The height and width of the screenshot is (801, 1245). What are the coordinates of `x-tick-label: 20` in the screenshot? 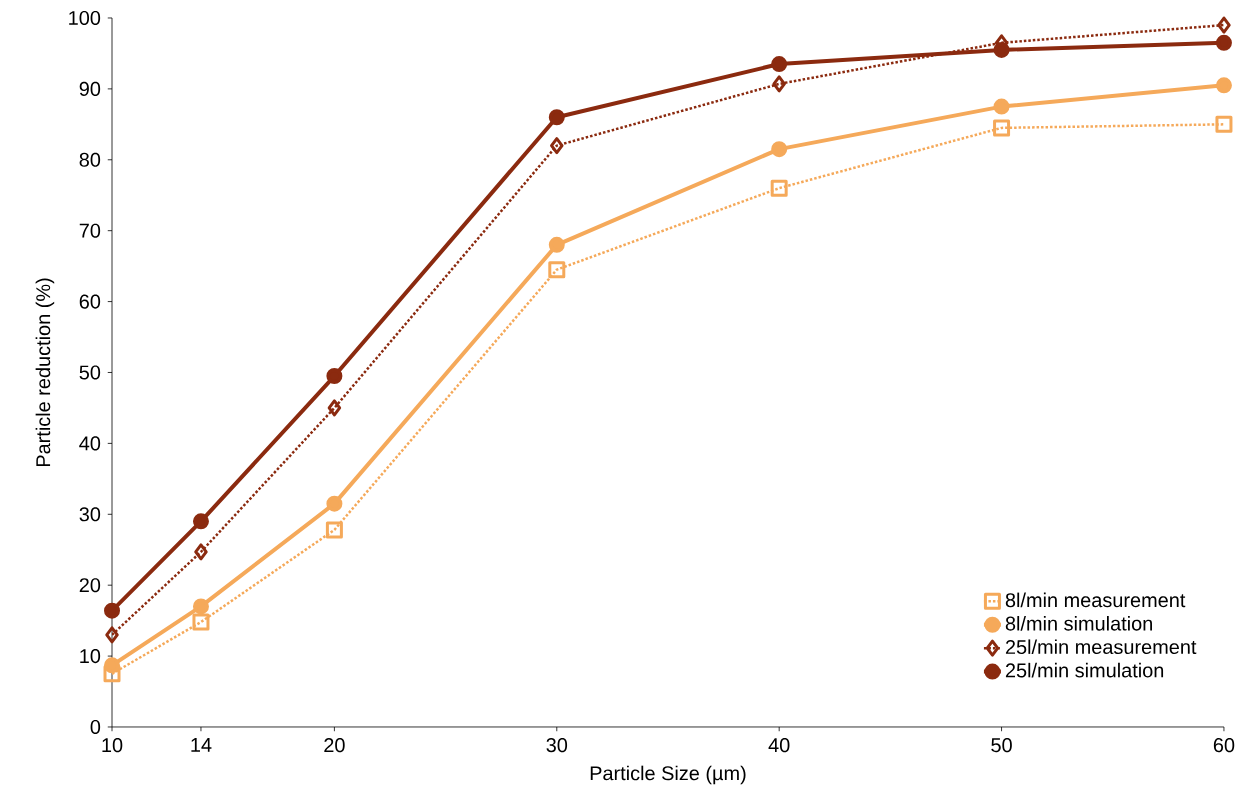 It's located at (334, 745).